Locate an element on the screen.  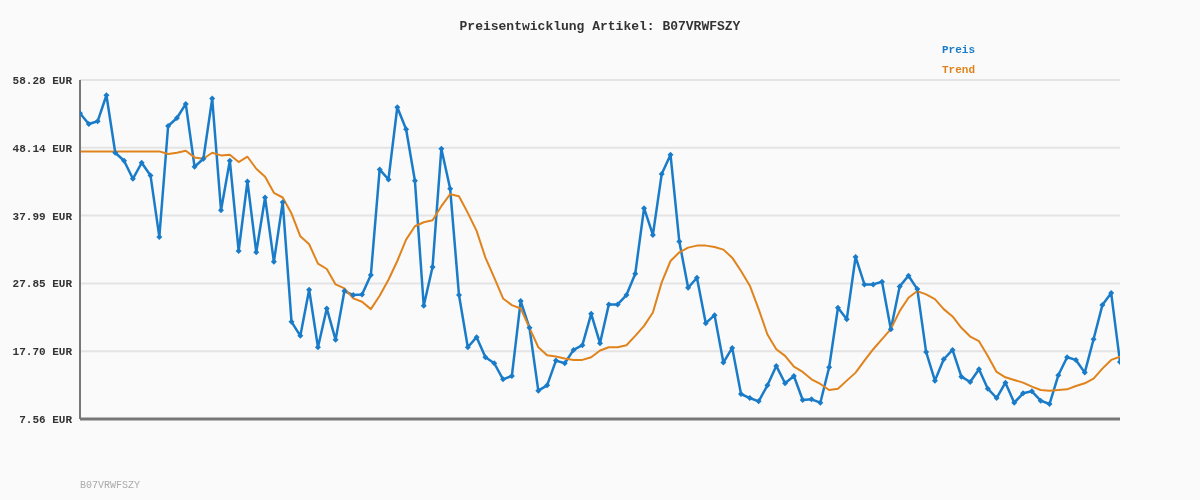
y-tick-label: 48.14 EUR is located at coordinates (42, 148).